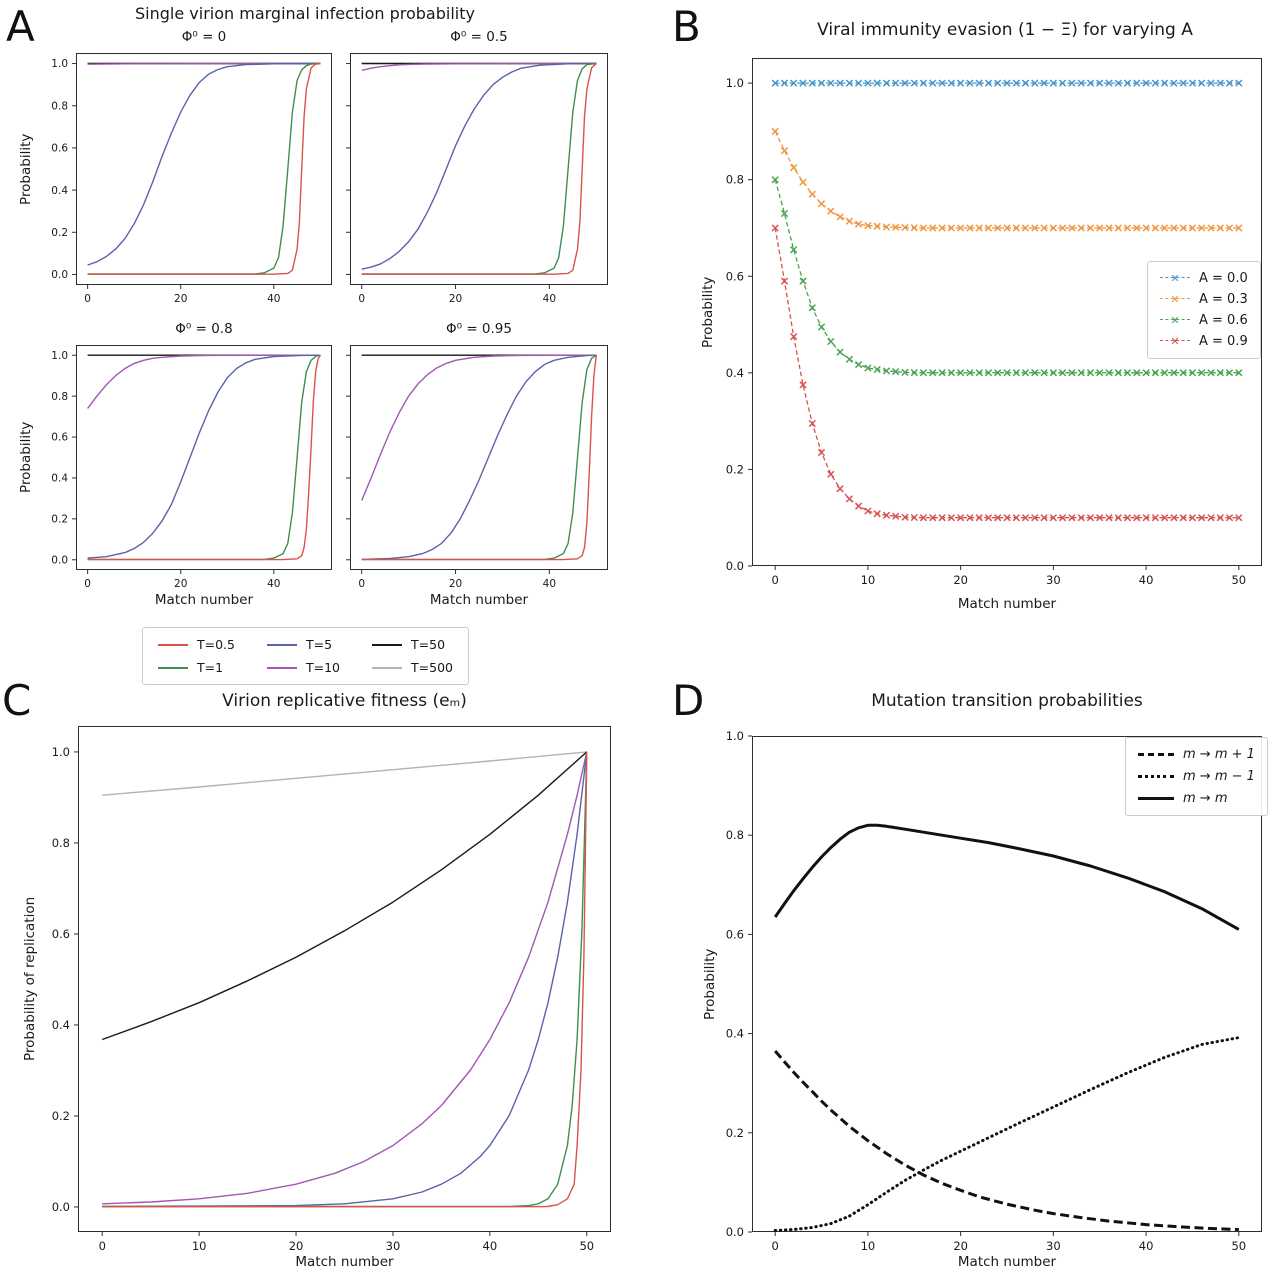 The height and width of the screenshot is (1280, 1280). What do you see at coordinates (344, 701) in the screenshot?
I see `panel-c-title: Virion replicative fitness (eₘ)` at bounding box center [344, 701].